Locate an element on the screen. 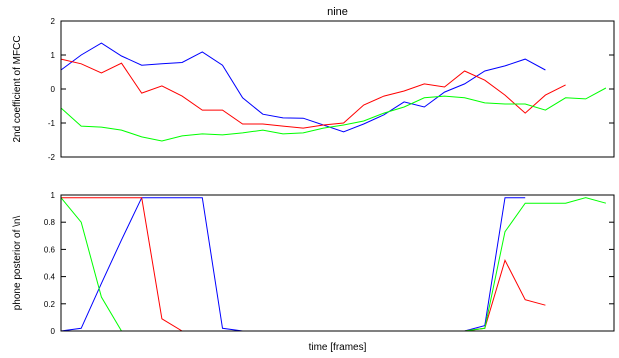  series-line is located at coordinates (333, 114).